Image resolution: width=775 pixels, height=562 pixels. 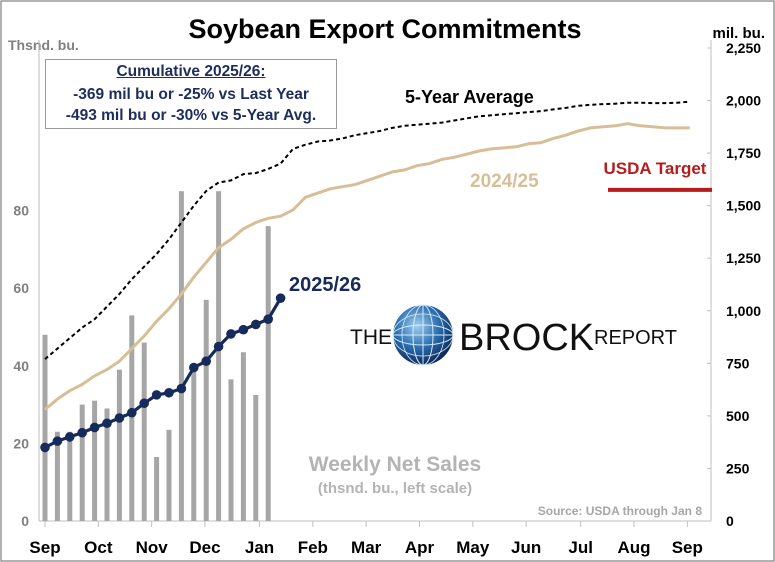 What do you see at coordinates (259, 547) in the screenshot?
I see `x-tick-label: Jan` at bounding box center [259, 547].